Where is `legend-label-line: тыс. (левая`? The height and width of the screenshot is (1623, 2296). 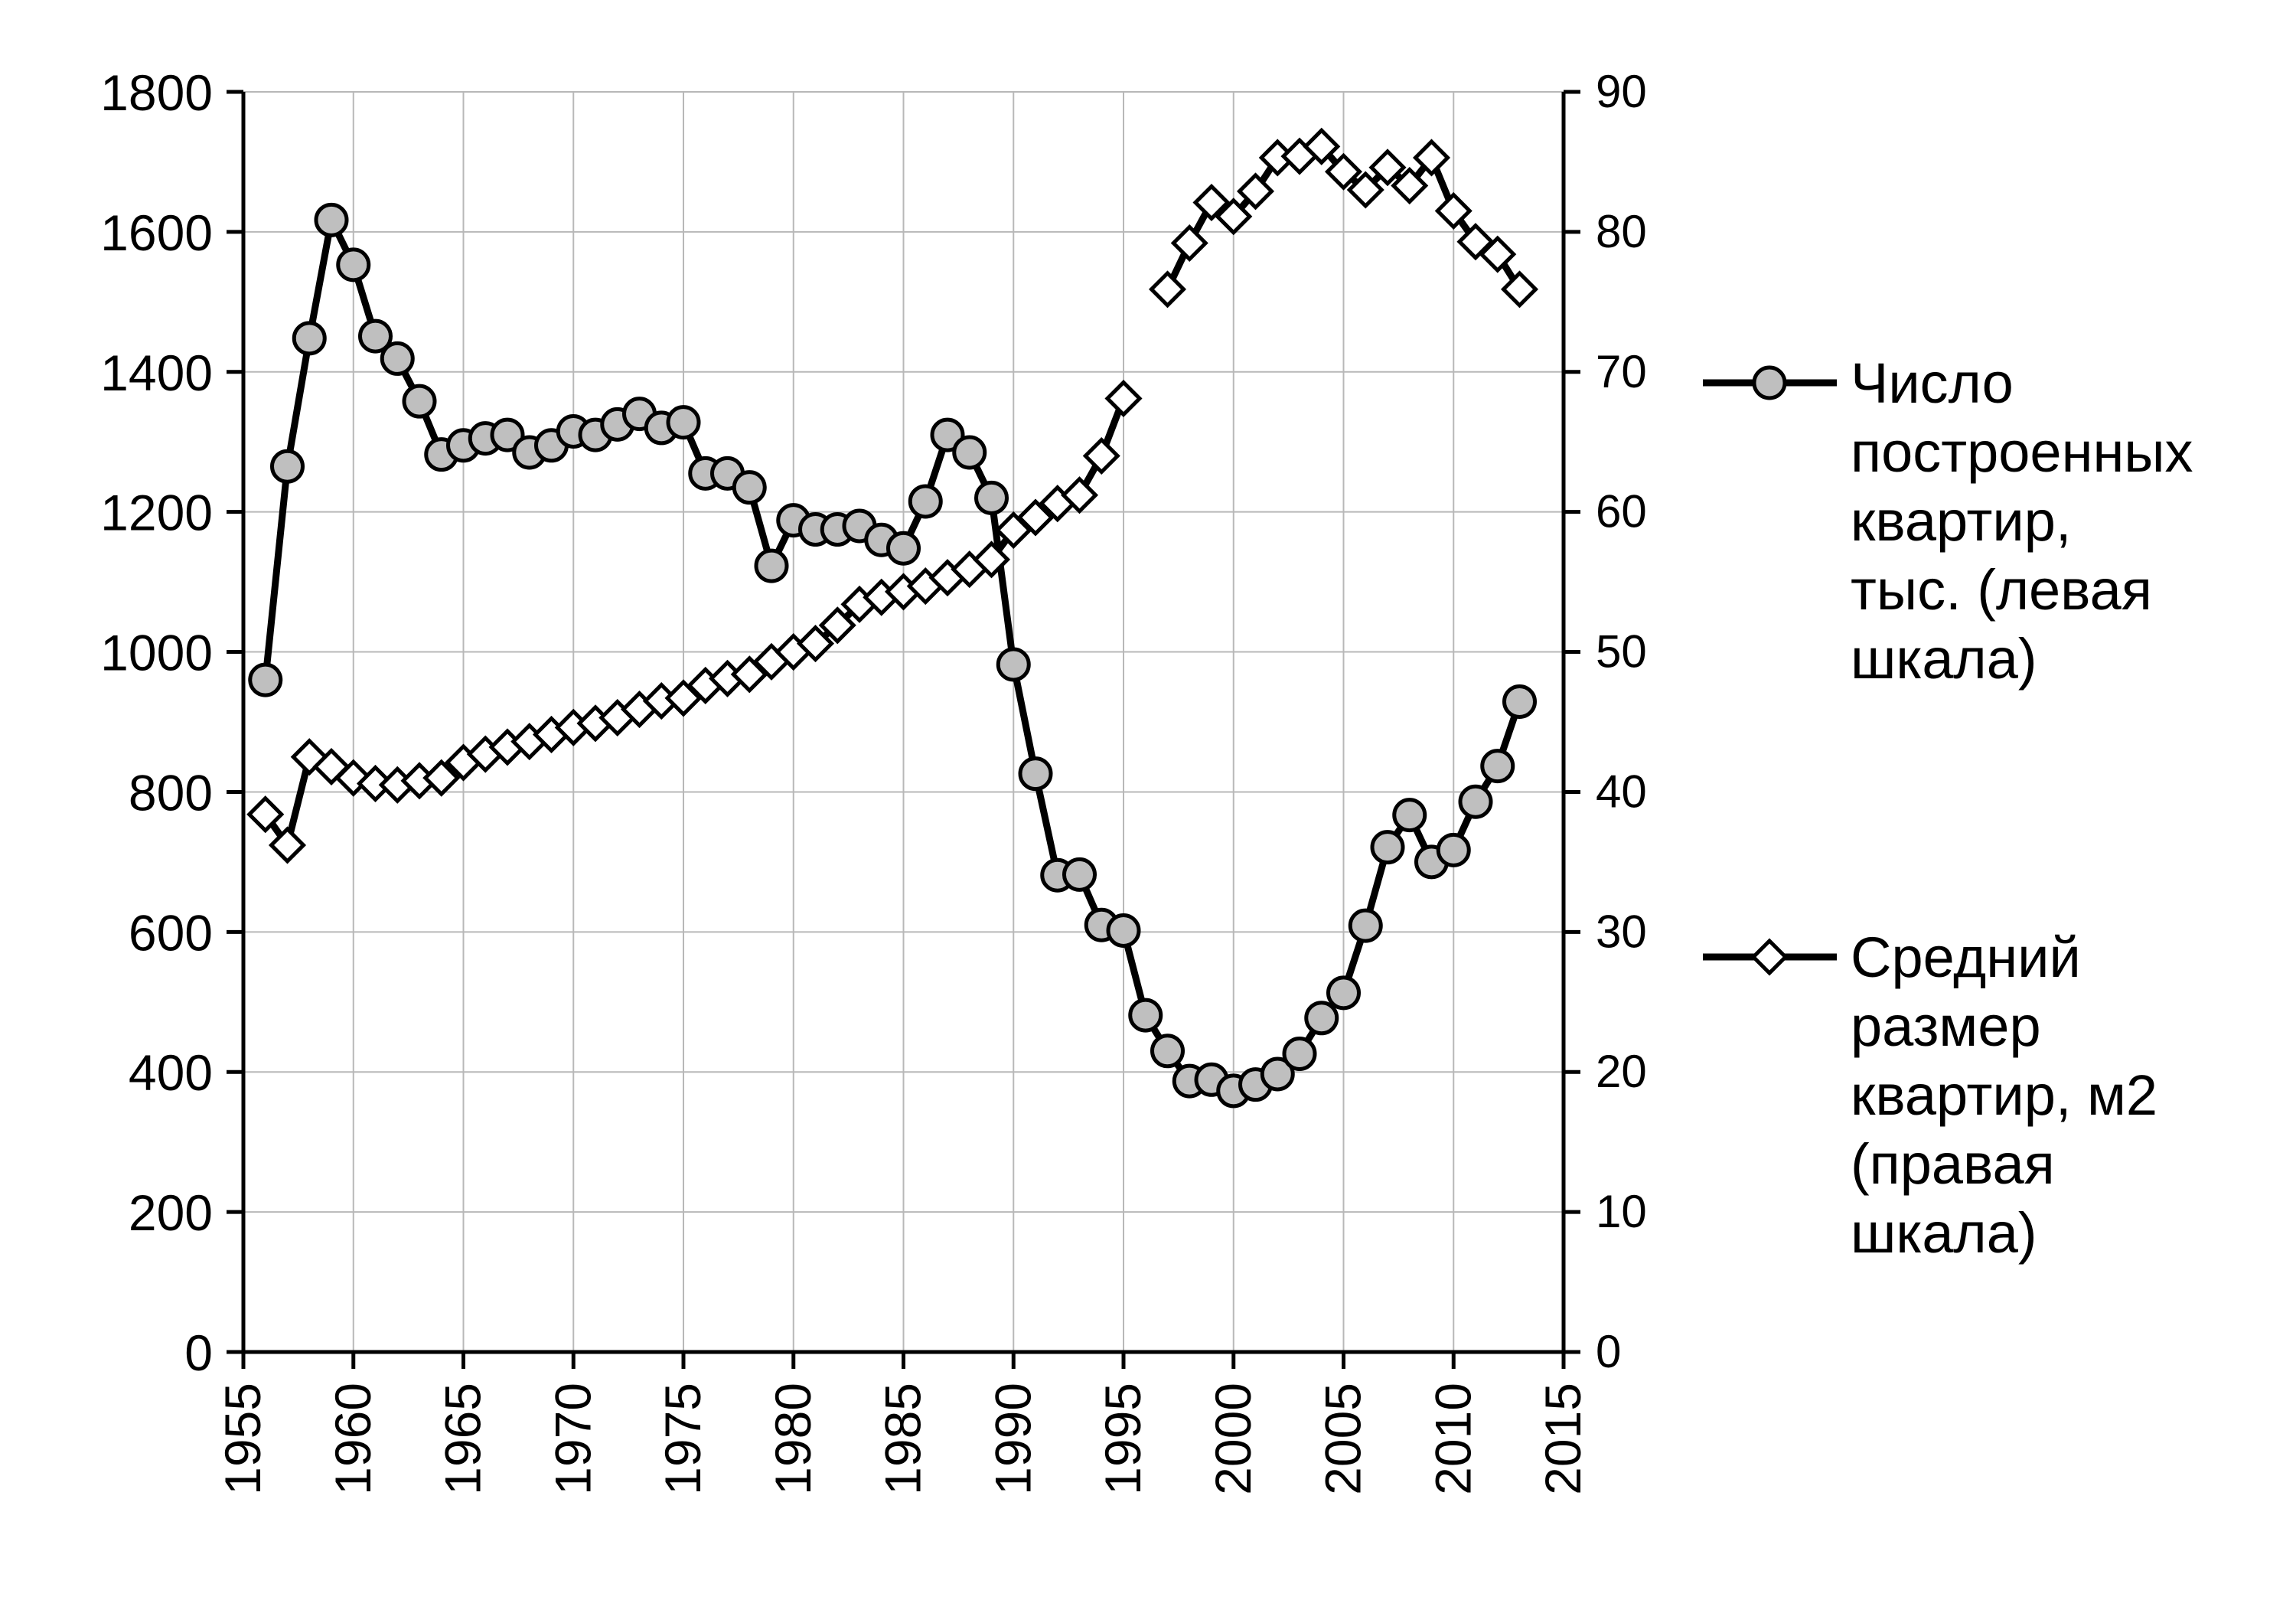 legend-label-line: тыс. (левая is located at coordinates (2001, 590).